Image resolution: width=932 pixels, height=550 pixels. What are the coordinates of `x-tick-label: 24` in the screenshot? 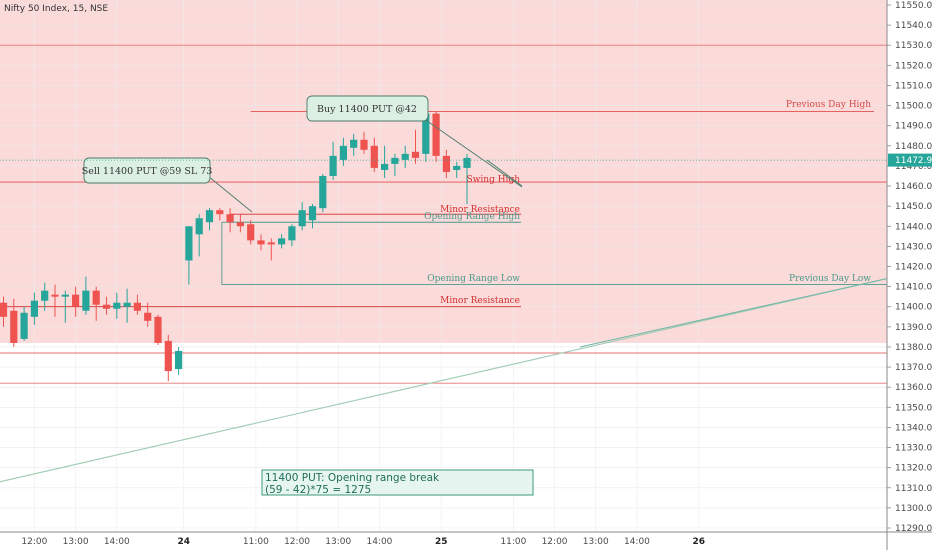 It's located at (183, 542).